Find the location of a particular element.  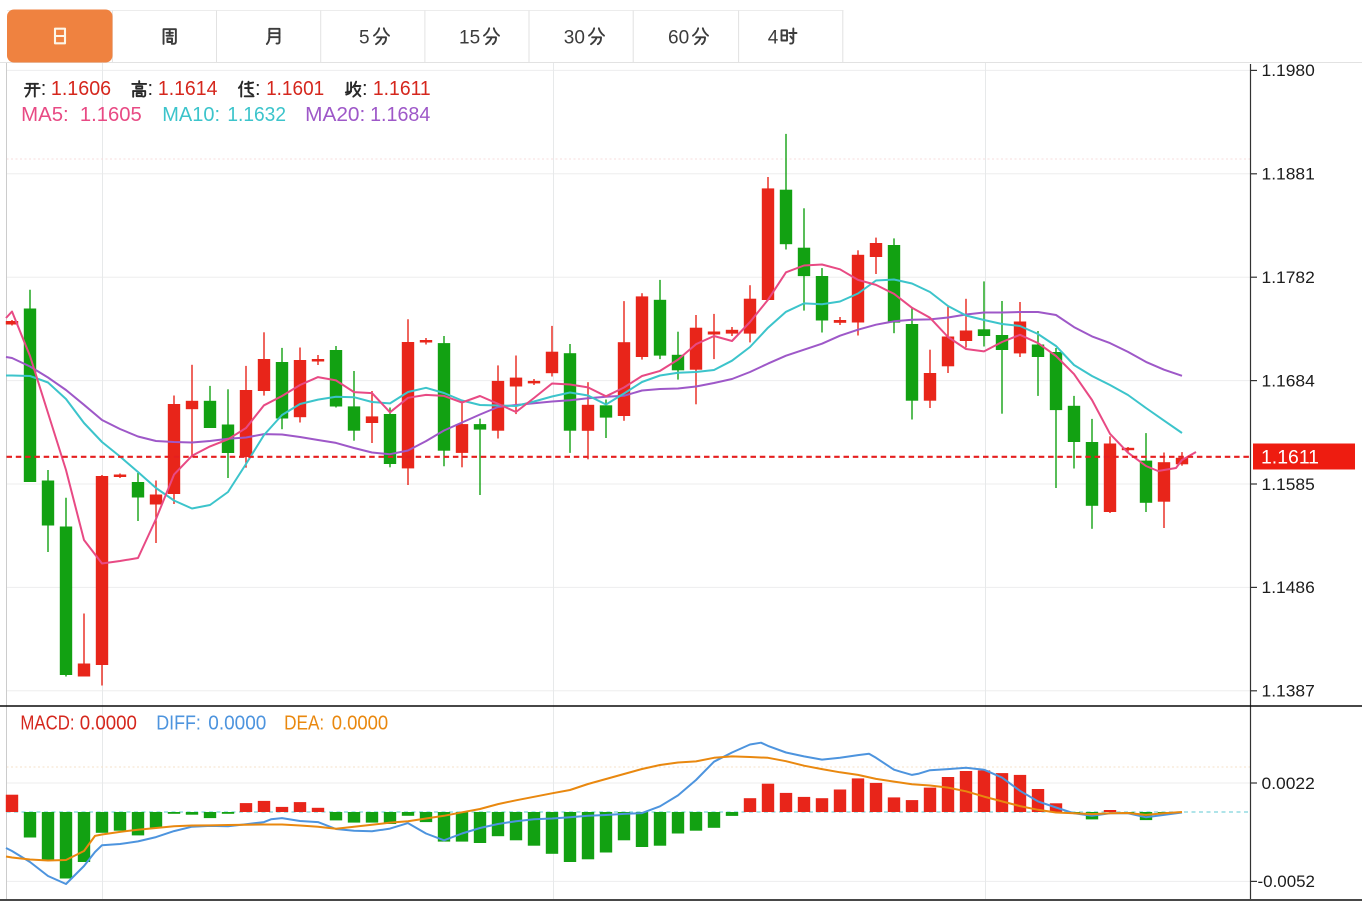

svg-text: 15 is located at coordinates (469, 38).